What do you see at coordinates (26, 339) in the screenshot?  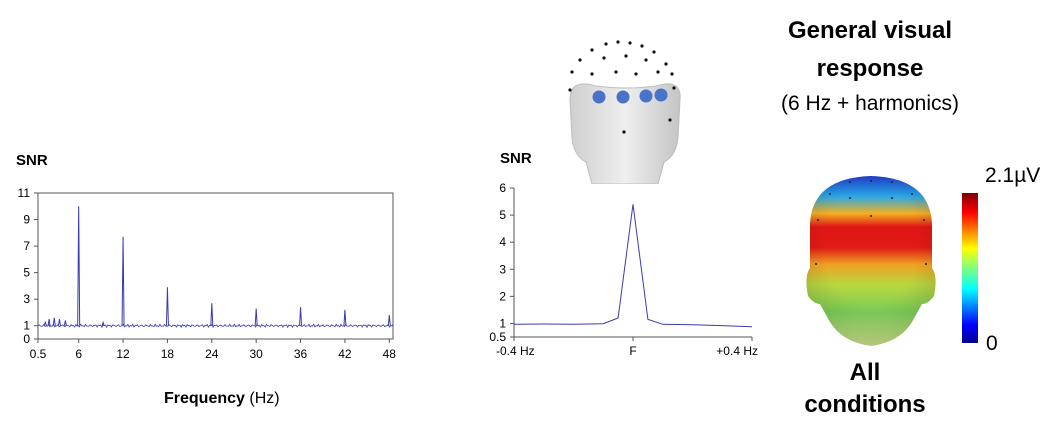 I see `y-tick-label: 0` at bounding box center [26, 339].